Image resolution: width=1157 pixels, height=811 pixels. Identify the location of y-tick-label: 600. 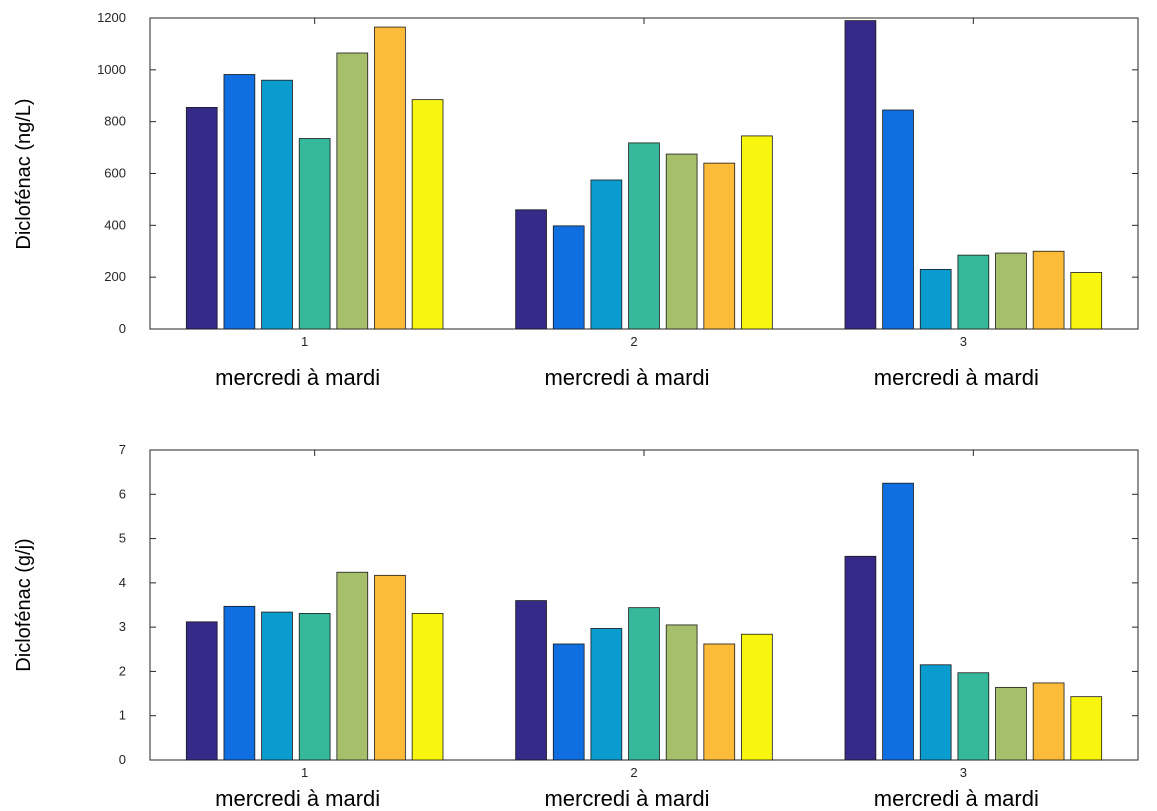
(115, 173).